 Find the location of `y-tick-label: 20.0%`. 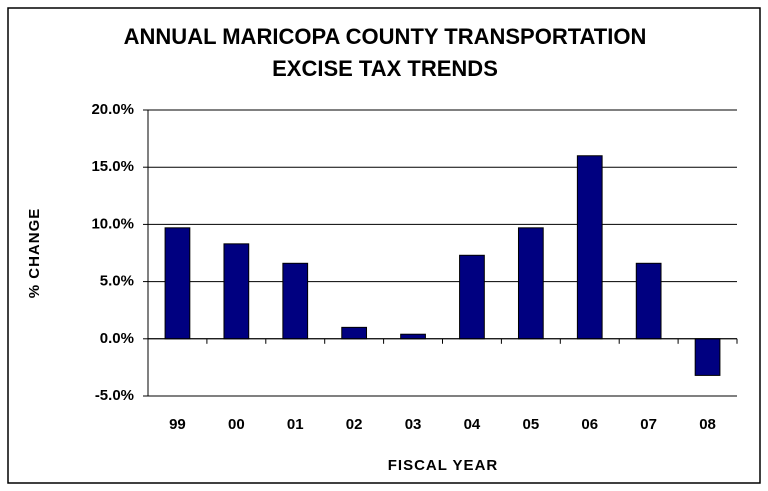

y-tick-label: 20.0% is located at coordinates (112, 109).